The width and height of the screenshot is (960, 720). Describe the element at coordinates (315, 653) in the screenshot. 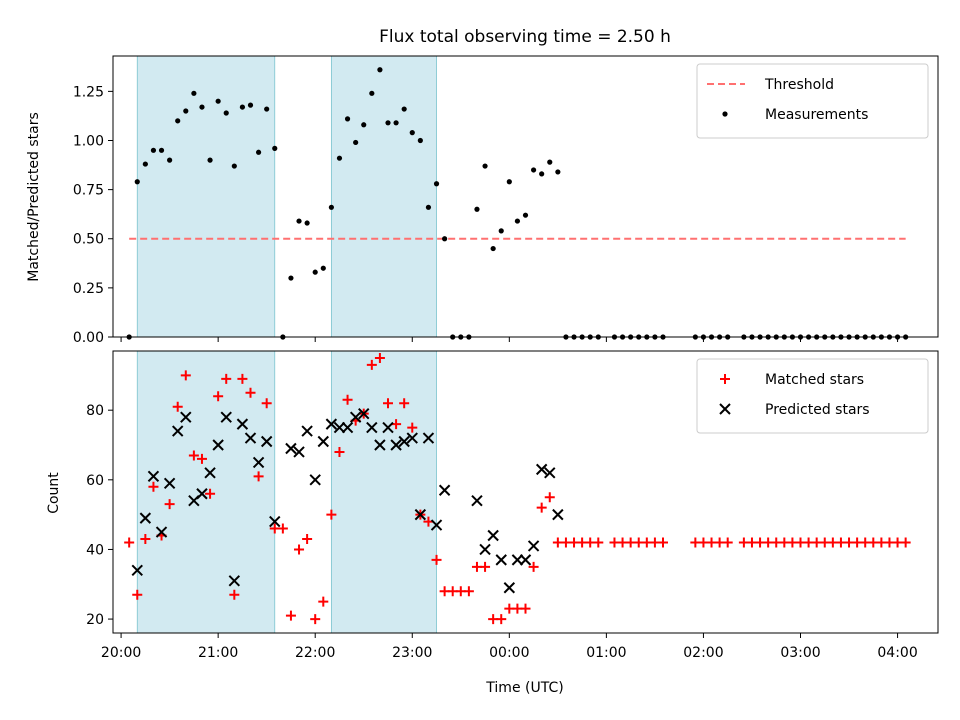

I see `x-tick-label: 22:00` at that location.